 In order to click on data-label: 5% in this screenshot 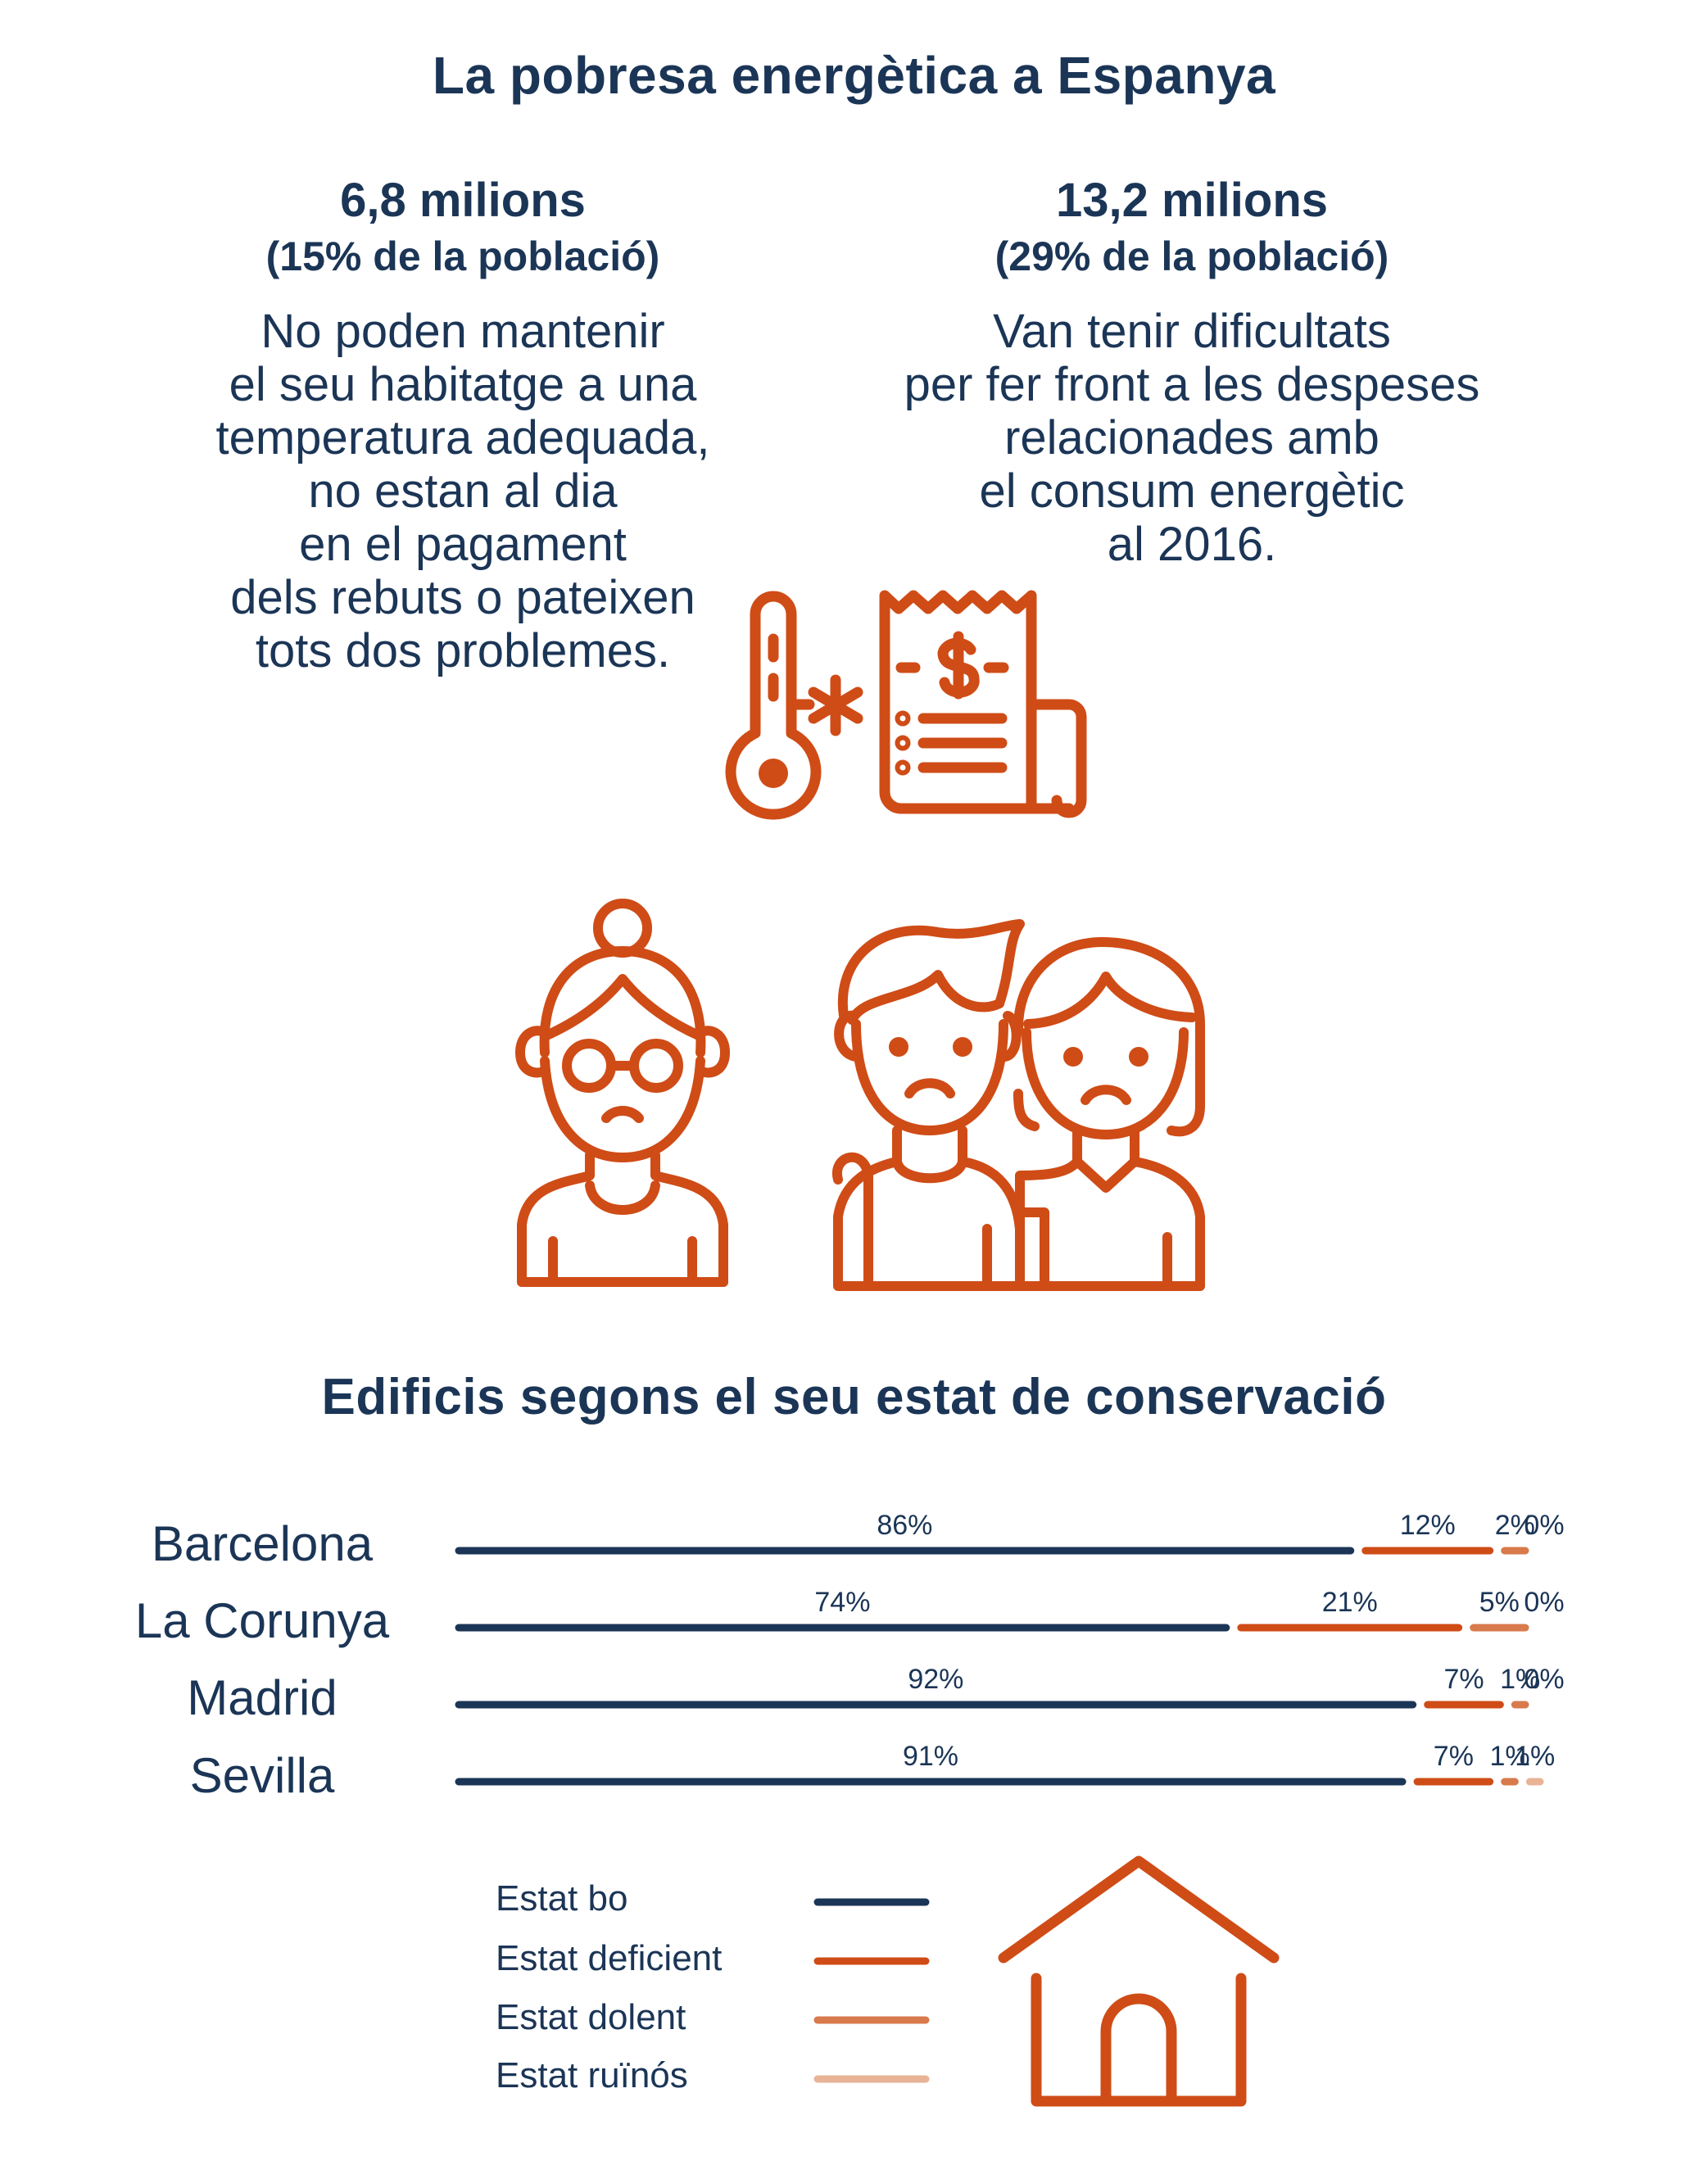, I will do `click(1499, 1603)`.